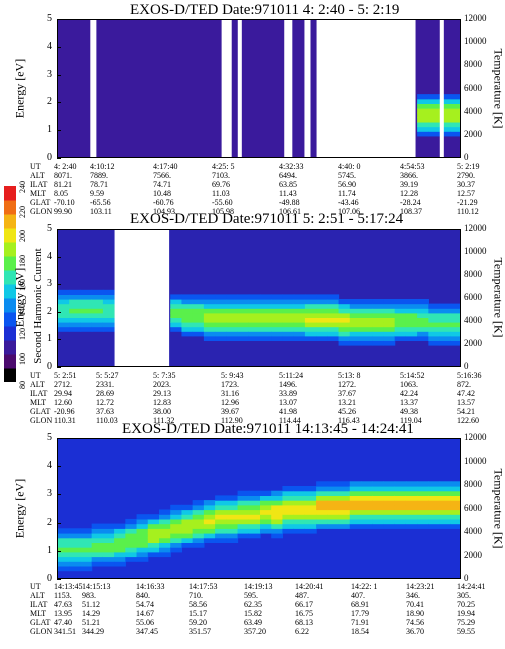 This screenshot has height=649, width=505. What do you see at coordinates (473, 64) in the screenshot?
I see `y-tick-label-right: 8000` at bounding box center [473, 64].